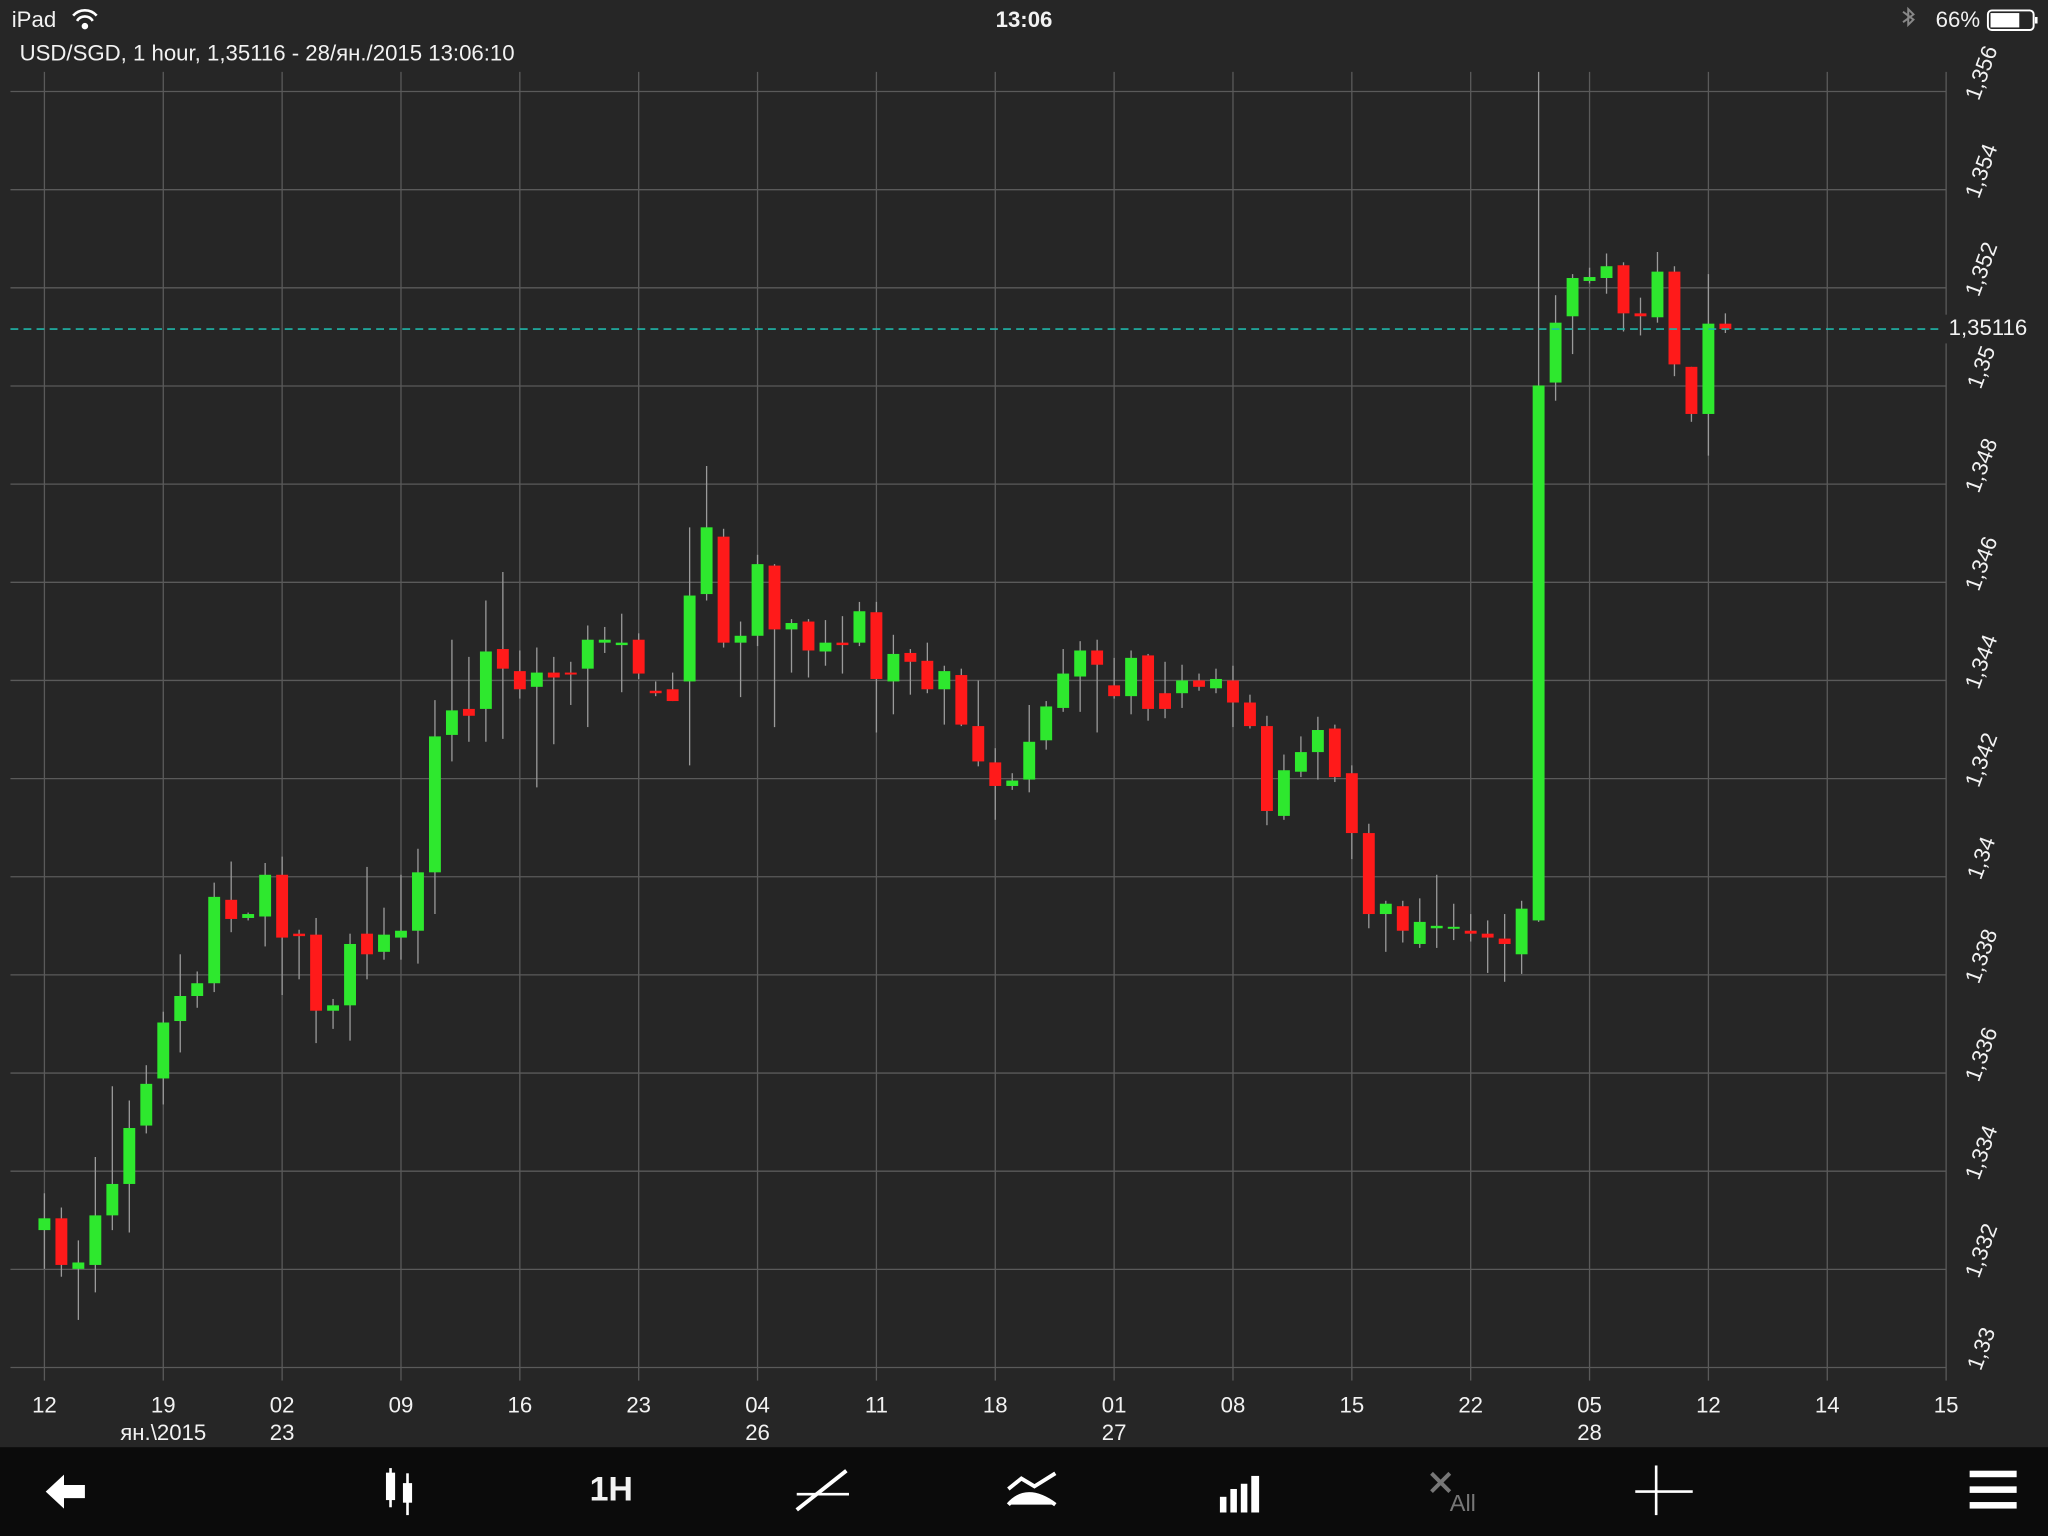  Describe the element at coordinates (1233, 1405) in the screenshot. I see `x-tick-label: 08` at that location.